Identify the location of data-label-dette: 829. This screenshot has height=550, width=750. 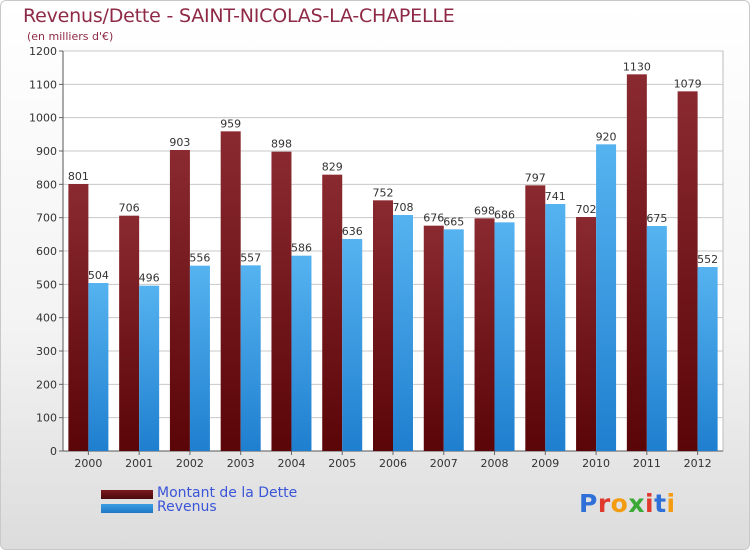
(332, 167).